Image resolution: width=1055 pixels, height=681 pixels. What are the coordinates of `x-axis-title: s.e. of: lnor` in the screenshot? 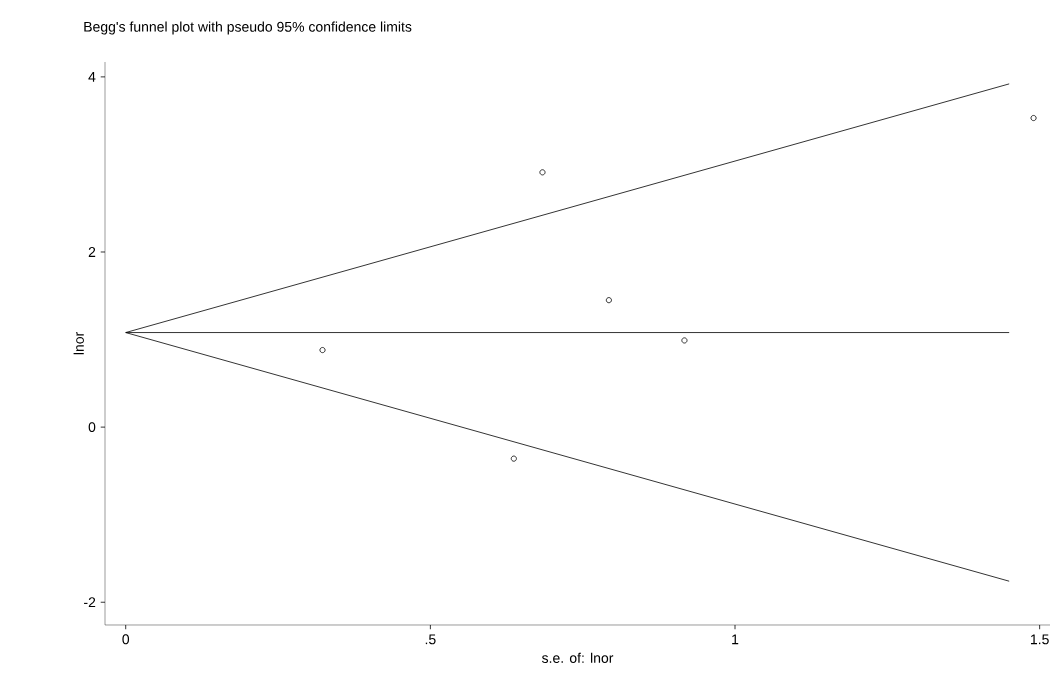 It's located at (577, 657).